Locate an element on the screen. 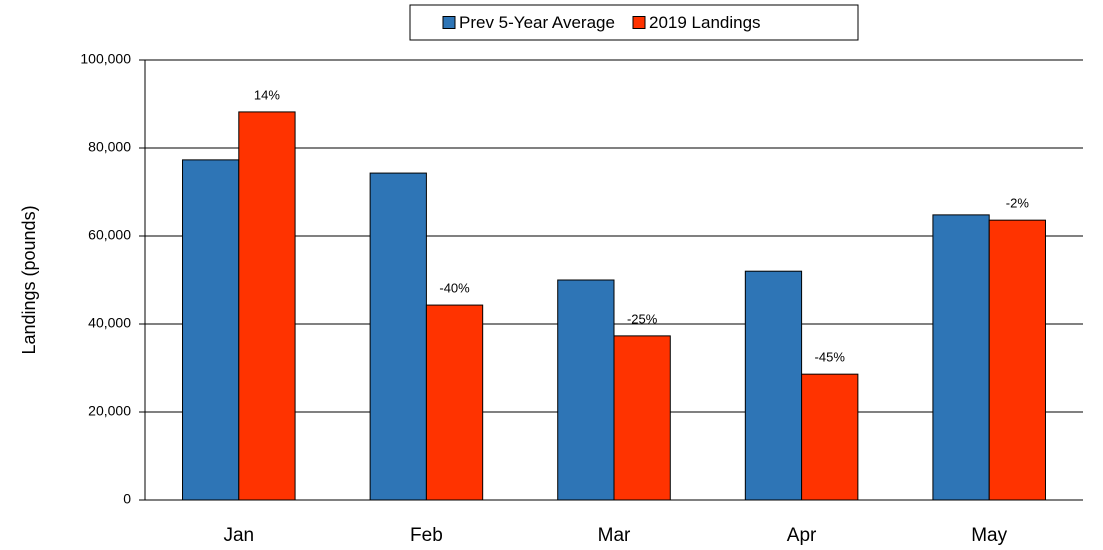  annotation: -25% is located at coordinates (642, 318).